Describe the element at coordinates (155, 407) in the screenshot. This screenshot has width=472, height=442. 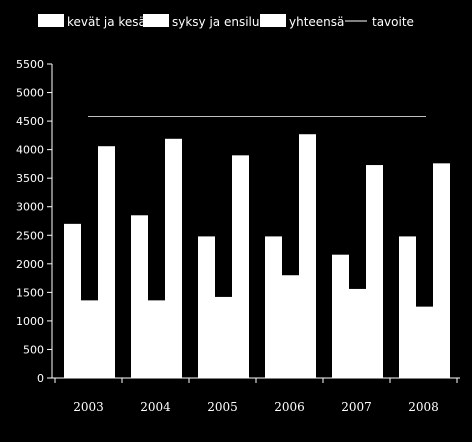
I see `x-tick-label: 2004` at that location.